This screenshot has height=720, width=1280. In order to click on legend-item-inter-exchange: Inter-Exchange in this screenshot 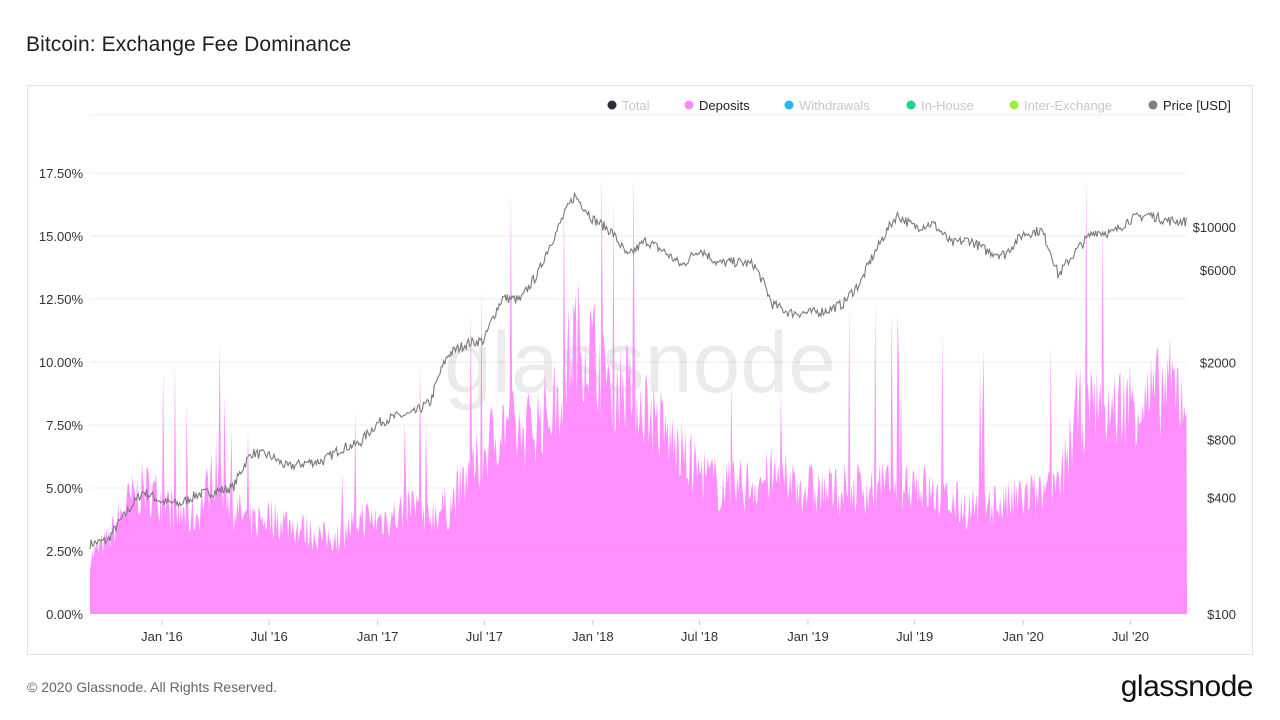, I will do `click(1061, 105)`.